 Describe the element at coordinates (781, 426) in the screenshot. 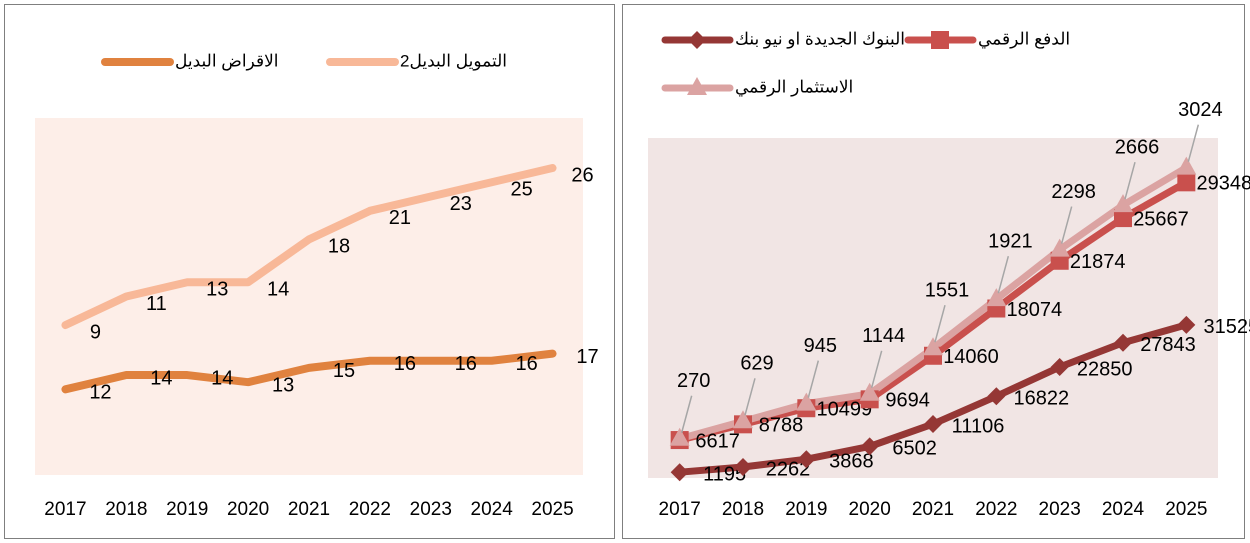

I see `data-label: 8788` at that location.